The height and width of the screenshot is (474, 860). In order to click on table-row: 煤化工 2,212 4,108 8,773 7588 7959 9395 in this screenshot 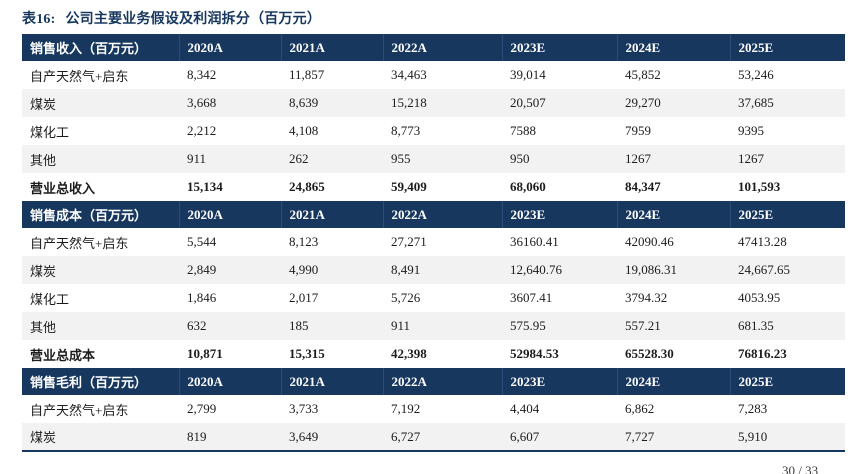, I will do `click(433, 131)`.